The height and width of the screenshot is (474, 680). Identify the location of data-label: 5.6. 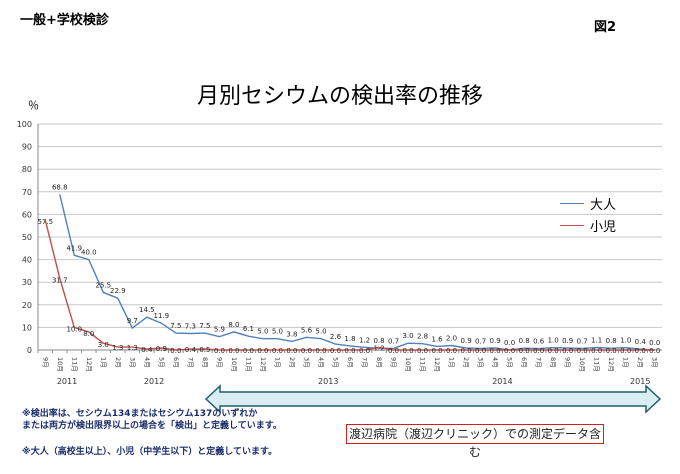
(307, 330).